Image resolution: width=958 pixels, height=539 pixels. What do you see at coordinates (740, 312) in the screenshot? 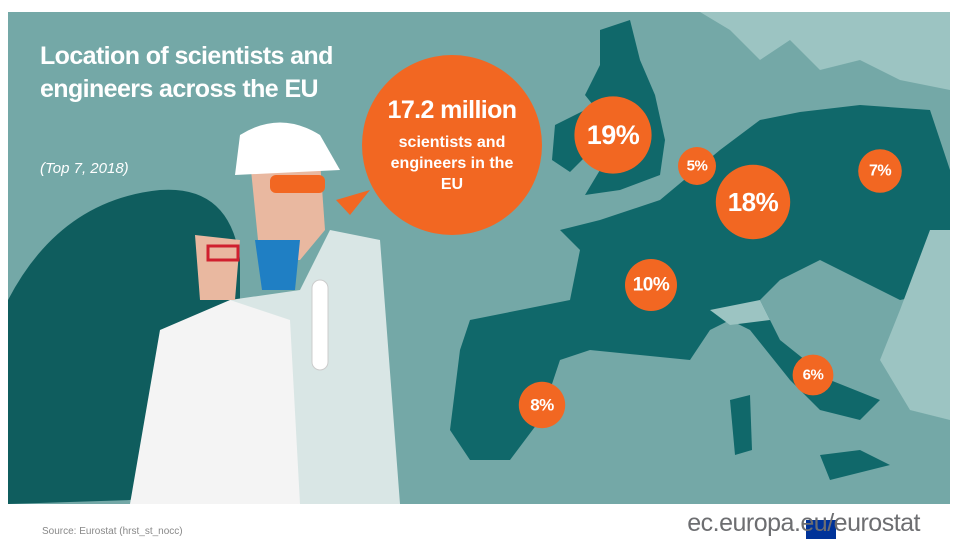
I see `switzerland` at bounding box center [740, 312].